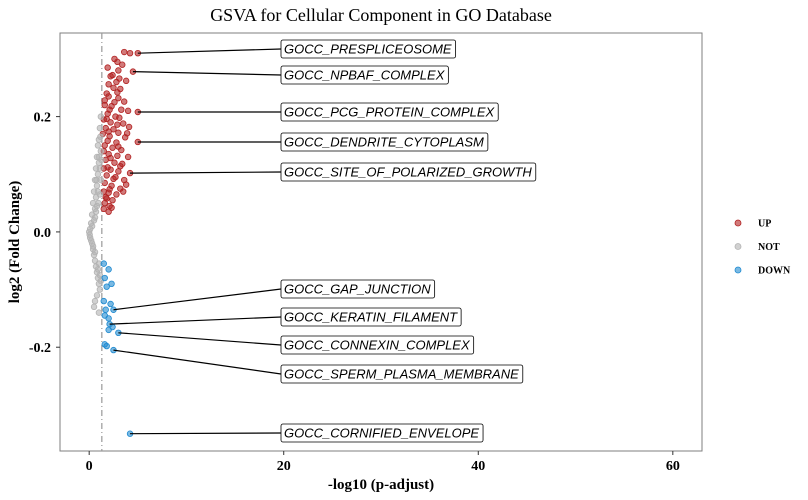 This screenshot has height=500, width=808. I want to click on legend-key-up, so click(738, 223).